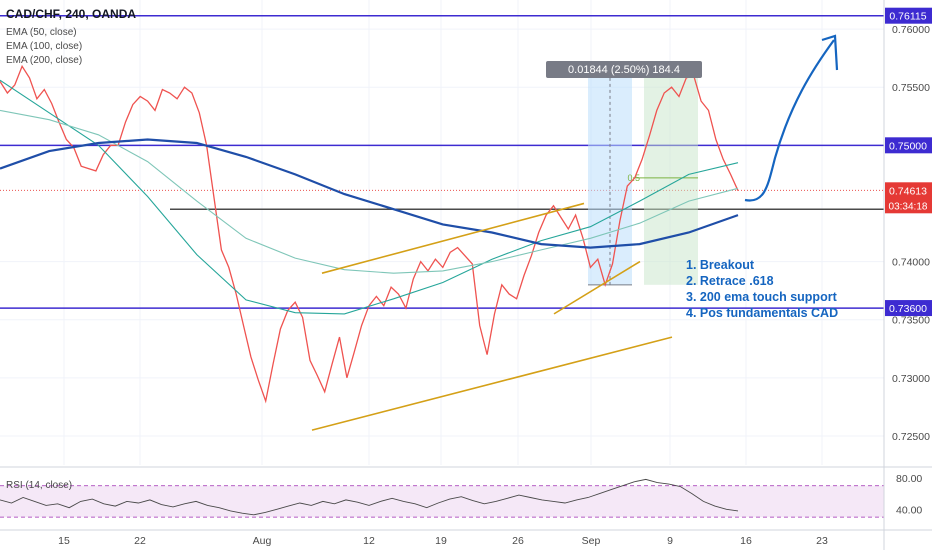 Image resolution: width=932 pixels, height=555 pixels. I want to click on level-badge-text-2: 0.73600, so click(908, 309).